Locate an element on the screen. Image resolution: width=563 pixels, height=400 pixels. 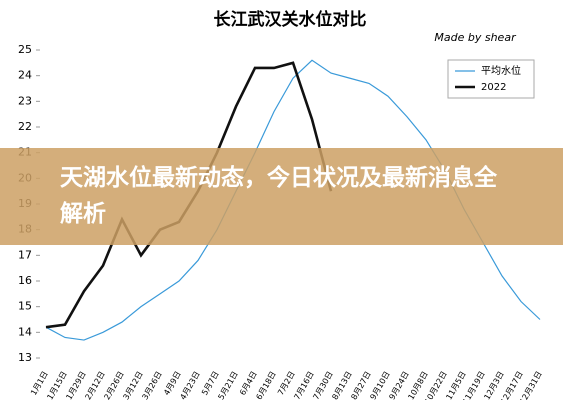
legend-label: 平均水位 is located at coordinates (501, 70).